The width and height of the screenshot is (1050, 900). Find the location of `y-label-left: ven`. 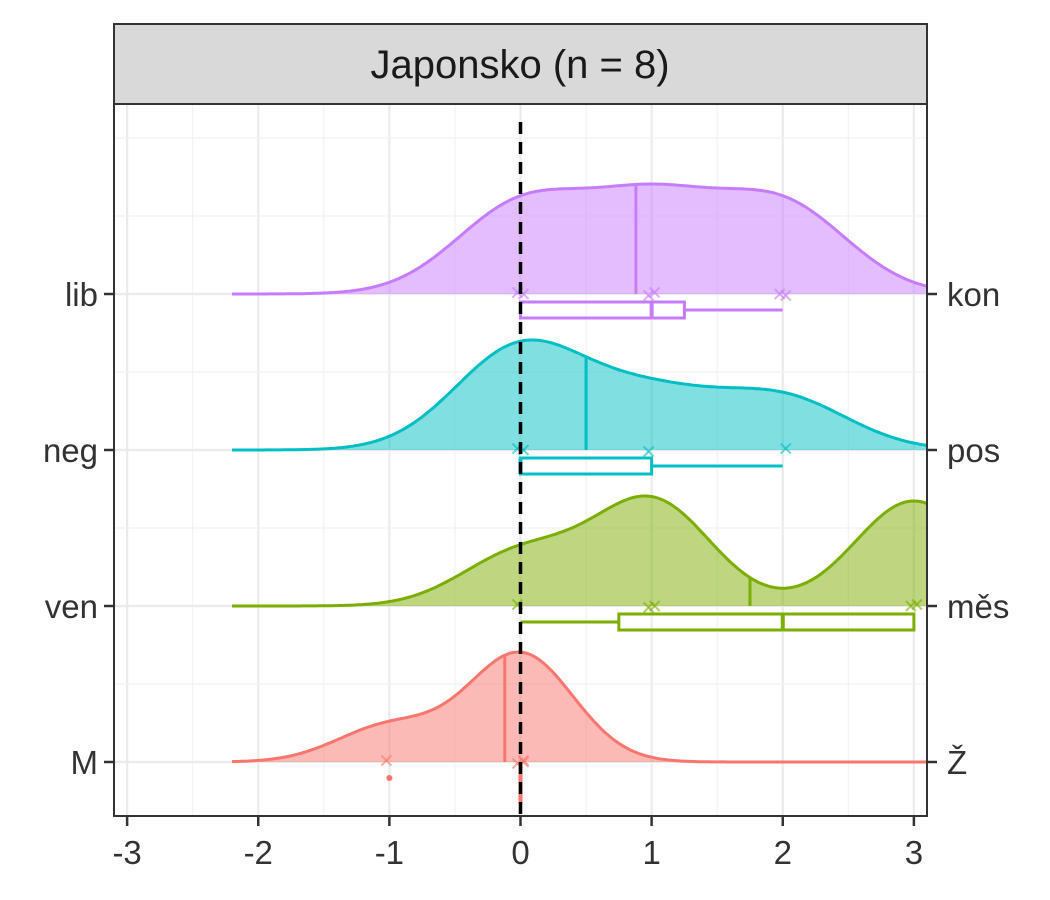

y-label-left: ven is located at coordinates (71, 606).